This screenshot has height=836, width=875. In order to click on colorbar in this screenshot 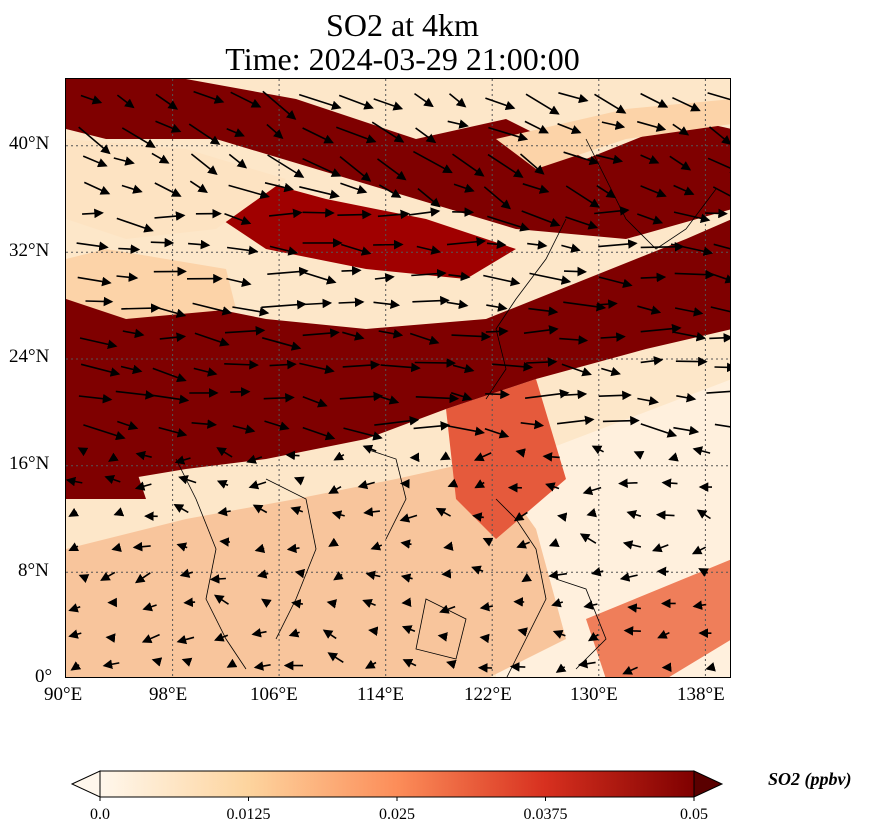, I will do `click(397, 785)`.